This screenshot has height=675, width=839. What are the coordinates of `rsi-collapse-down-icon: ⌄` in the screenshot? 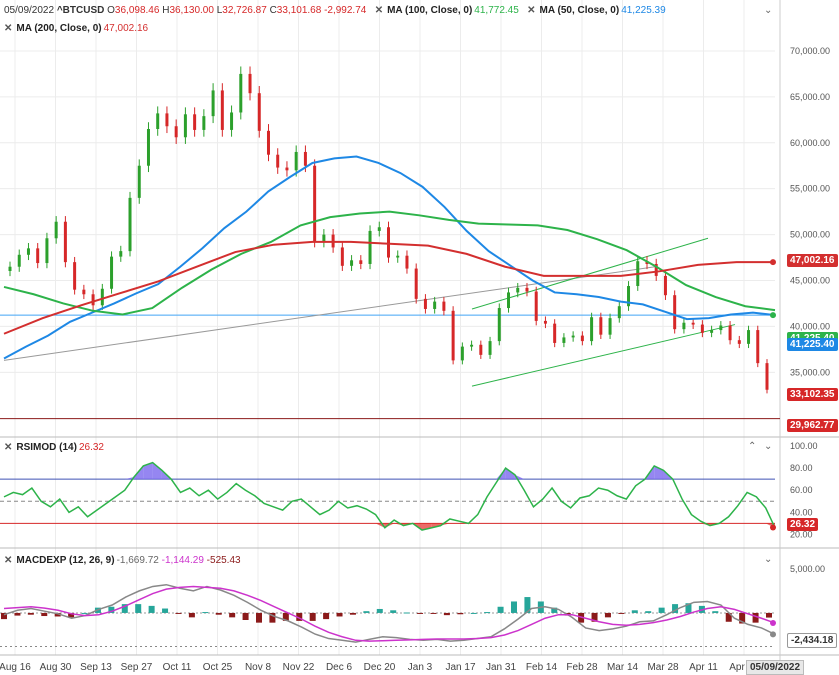 It's located at (768, 446).